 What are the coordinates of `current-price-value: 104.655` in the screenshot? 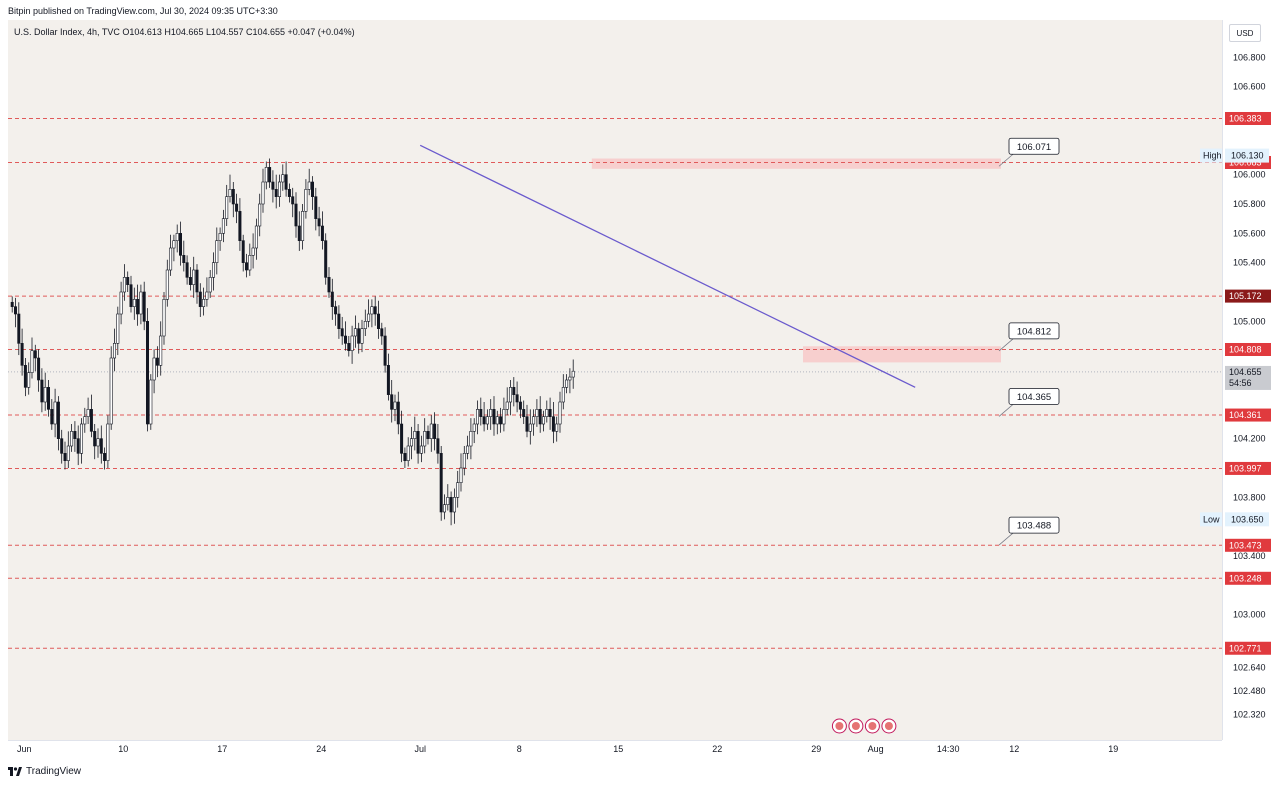 It's located at (1245, 372).